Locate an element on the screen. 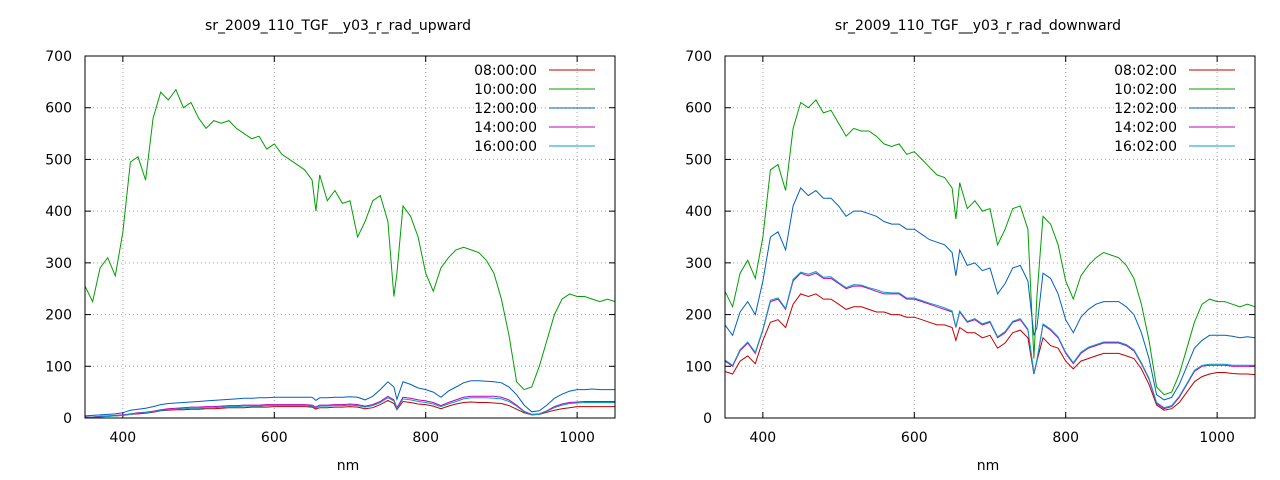  series-line-14:02:00 is located at coordinates (989, 341).